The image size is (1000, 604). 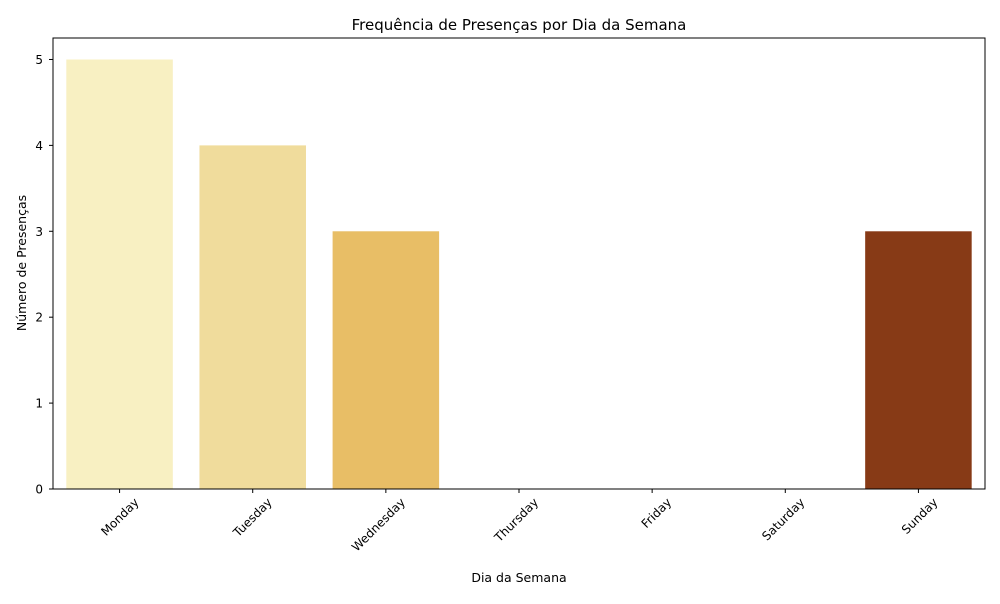 What do you see at coordinates (39, 490) in the screenshot?
I see `y-tick-label: 0` at bounding box center [39, 490].